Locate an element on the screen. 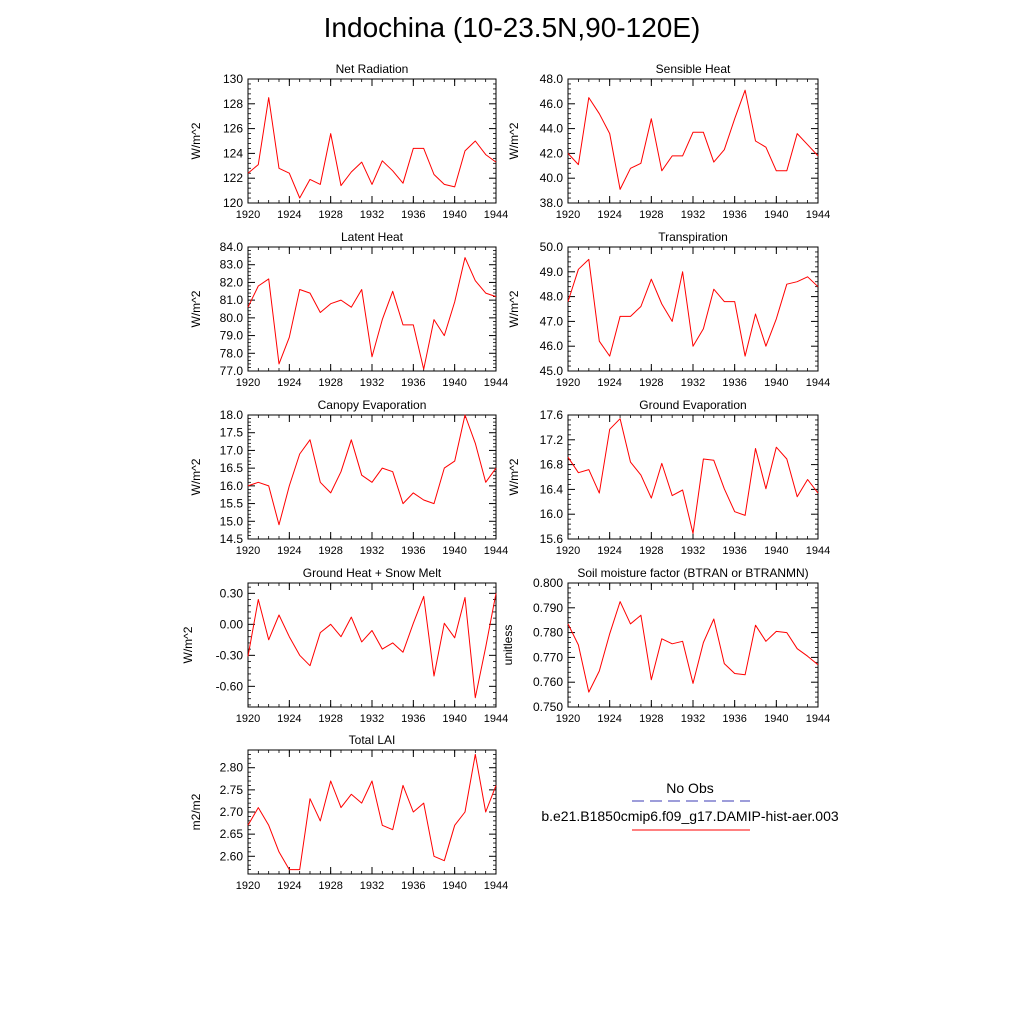 The width and height of the screenshot is (1024, 1024). y-tick-label: 38.0 is located at coordinates (552, 203).